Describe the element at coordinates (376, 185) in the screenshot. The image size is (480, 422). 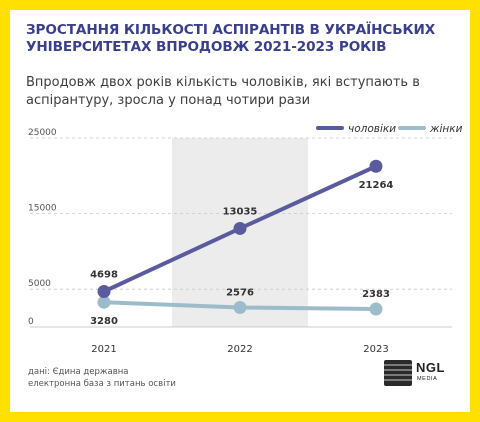
I see `series-0-data-label-2023: 21264` at that location.